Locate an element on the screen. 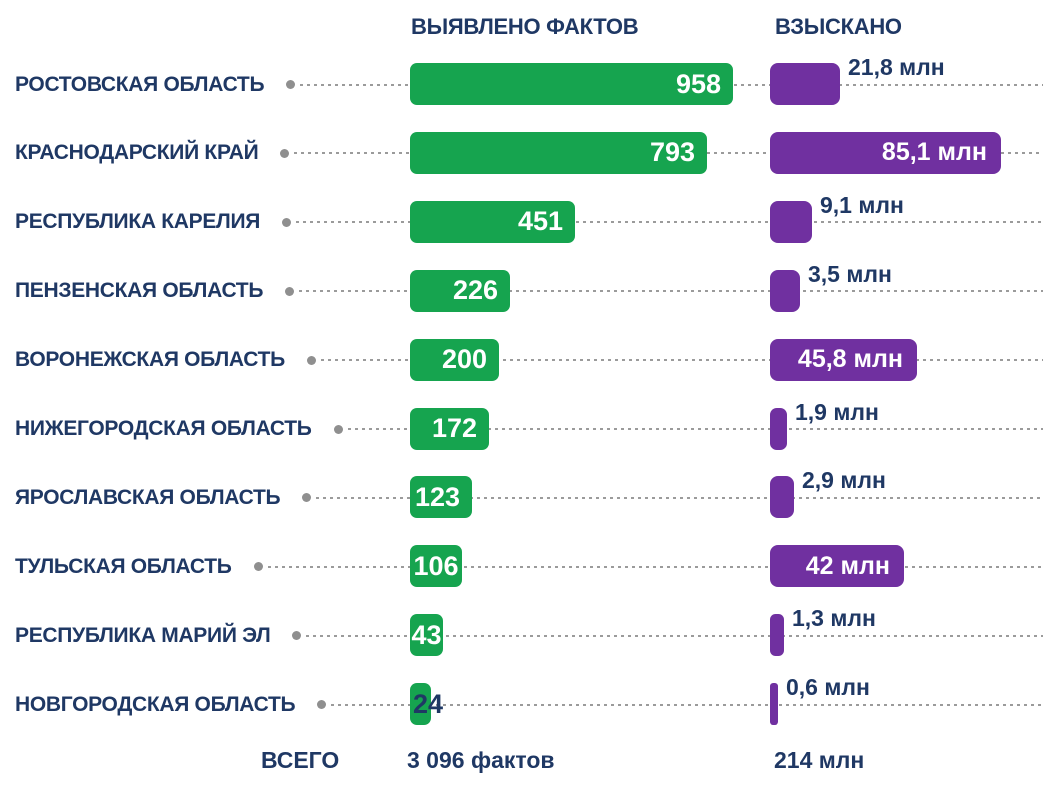 The image size is (1053, 800). region-label: ПЕНЗЕНСКАЯ ОБЛАСТЬ is located at coordinates (139, 291).